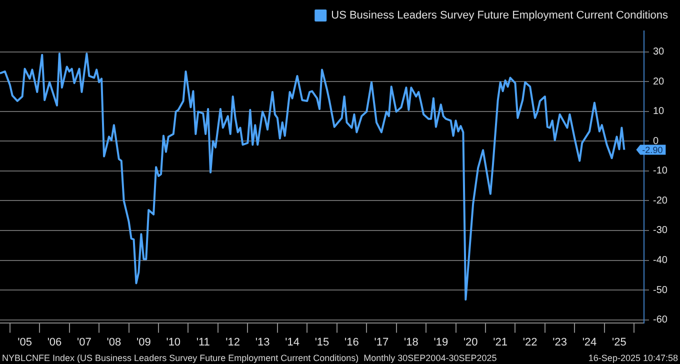 The image size is (680, 364). Describe the element at coordinates (262, 342) in the screenshot. I see `x-tick-label: '13` at that location.